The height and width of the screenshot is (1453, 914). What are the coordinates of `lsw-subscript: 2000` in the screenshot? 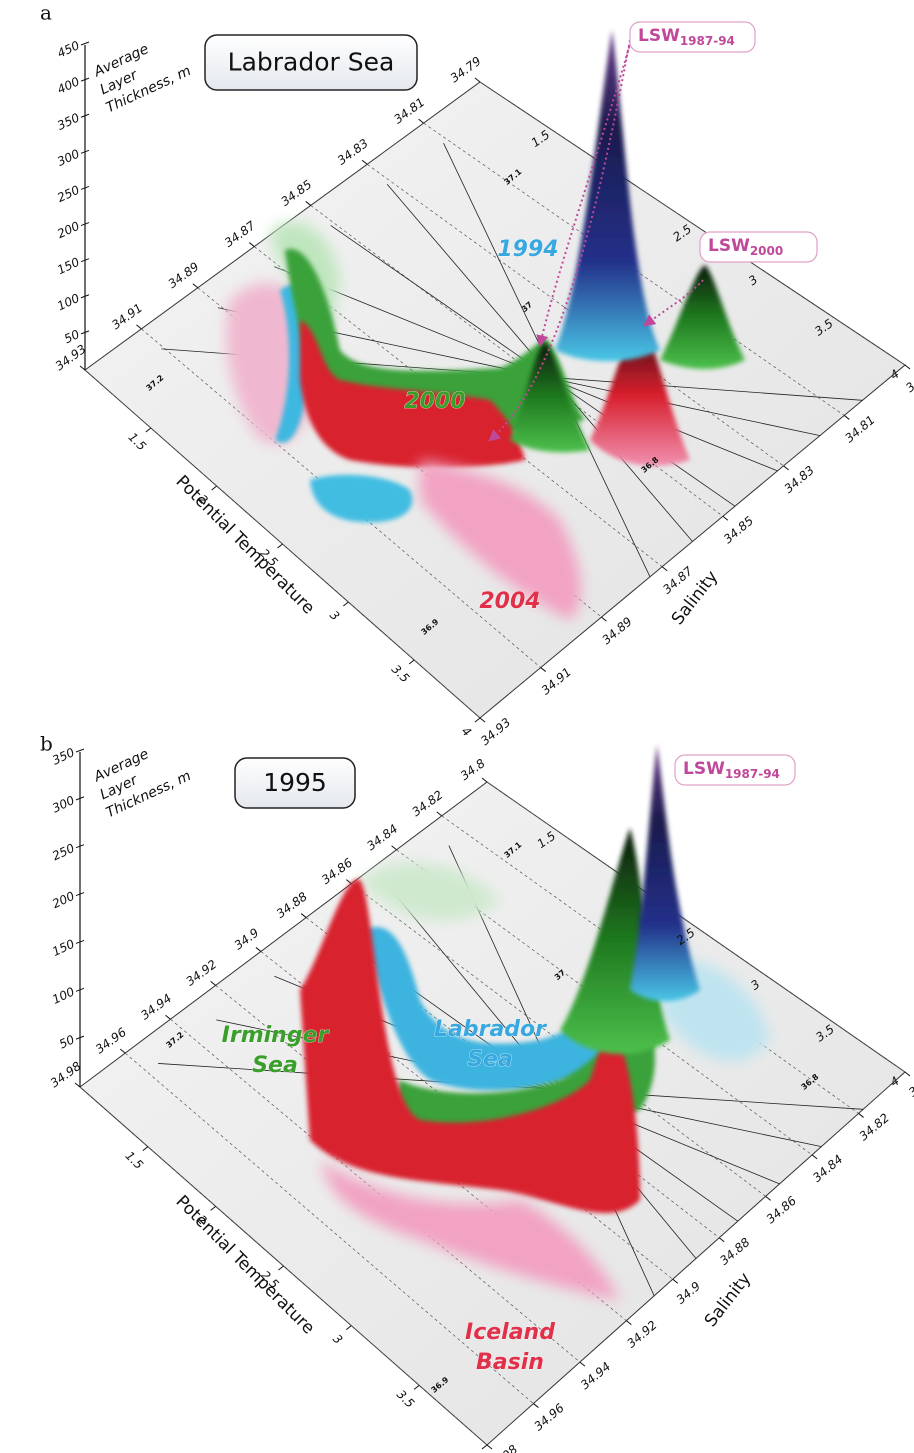 It's located at (766, 251).